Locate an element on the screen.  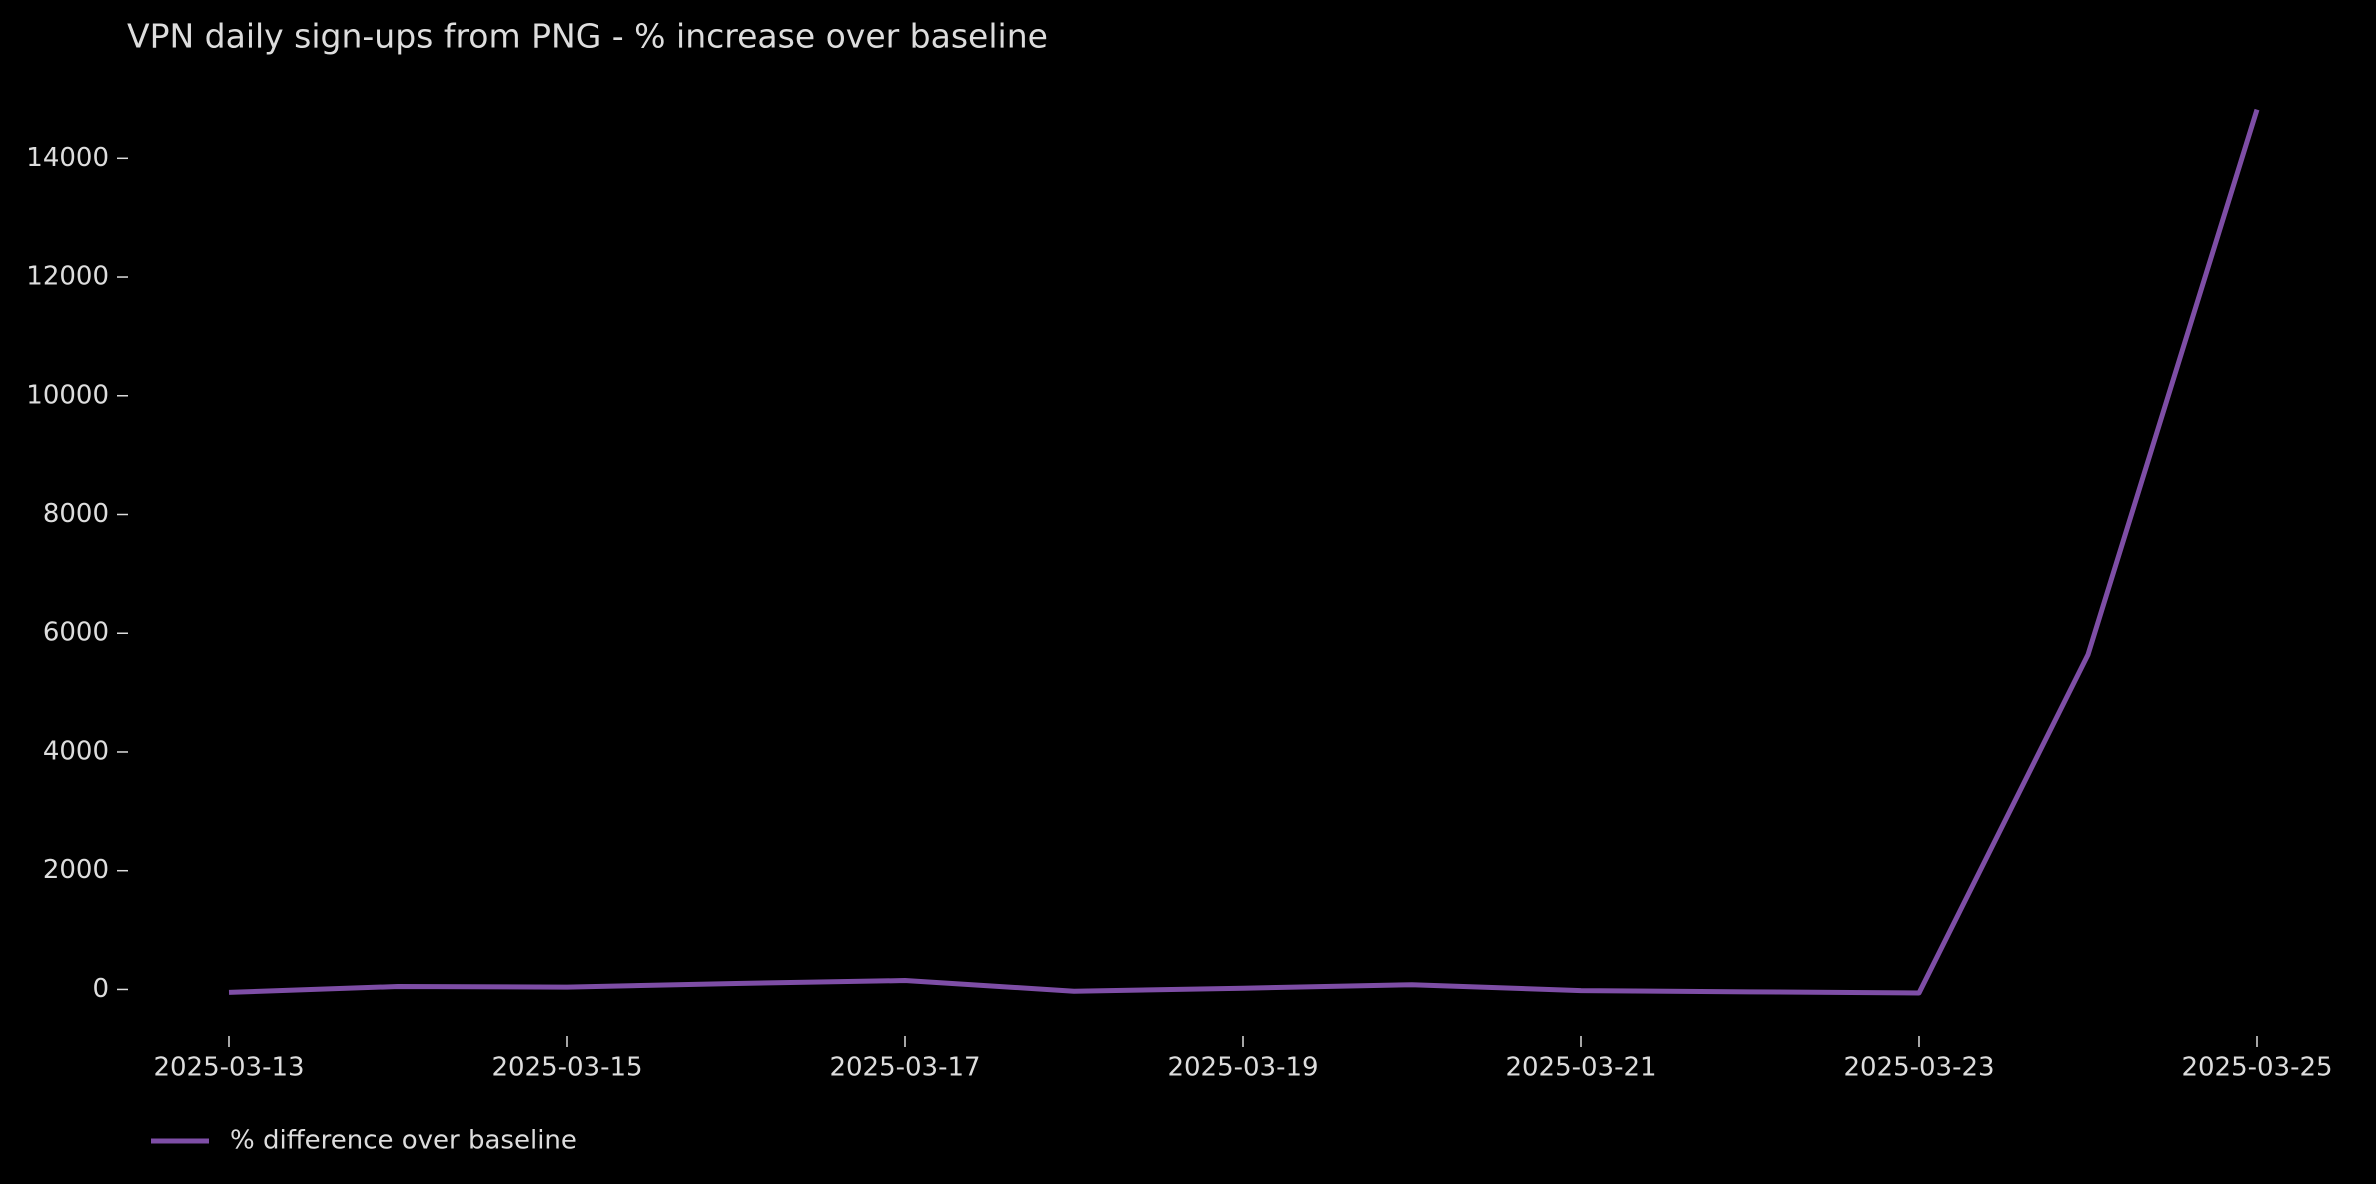
y-tick-label: 12000 is located at coordinates (67, 277).